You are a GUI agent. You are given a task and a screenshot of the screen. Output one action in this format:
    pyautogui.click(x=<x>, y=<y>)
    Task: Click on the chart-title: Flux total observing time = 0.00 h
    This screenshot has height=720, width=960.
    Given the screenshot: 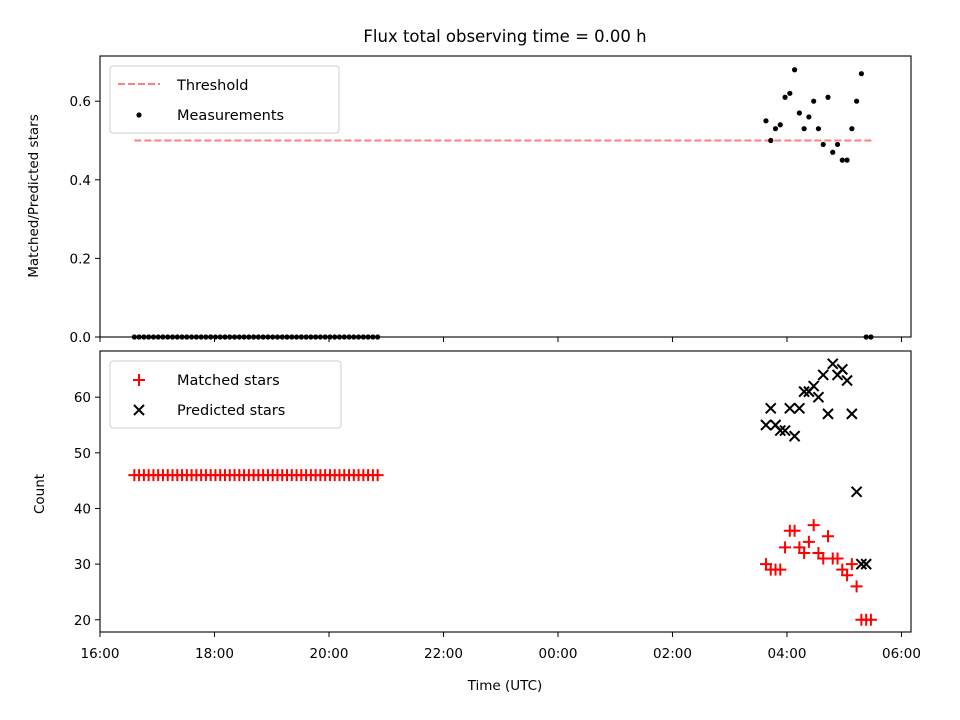 What is the action you would take?
    pyautogui.click(x=504, y=36)
    